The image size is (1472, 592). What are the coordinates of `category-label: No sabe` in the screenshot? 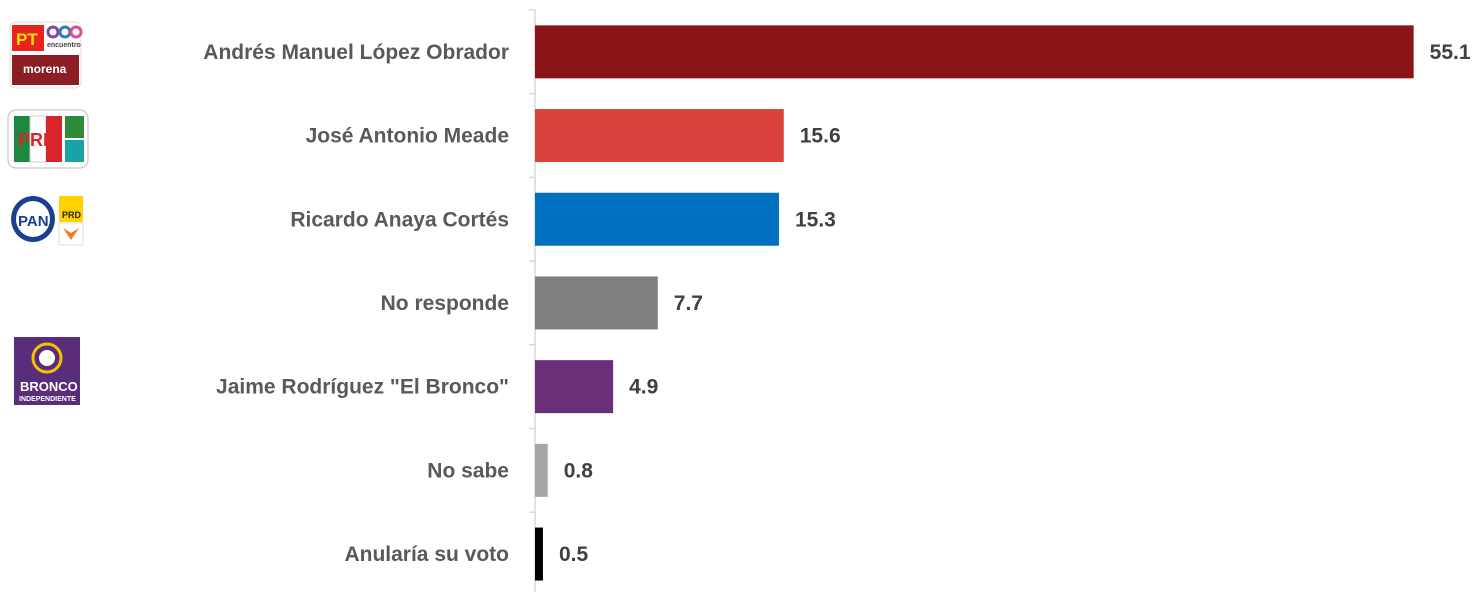 It's located at (468, 470).